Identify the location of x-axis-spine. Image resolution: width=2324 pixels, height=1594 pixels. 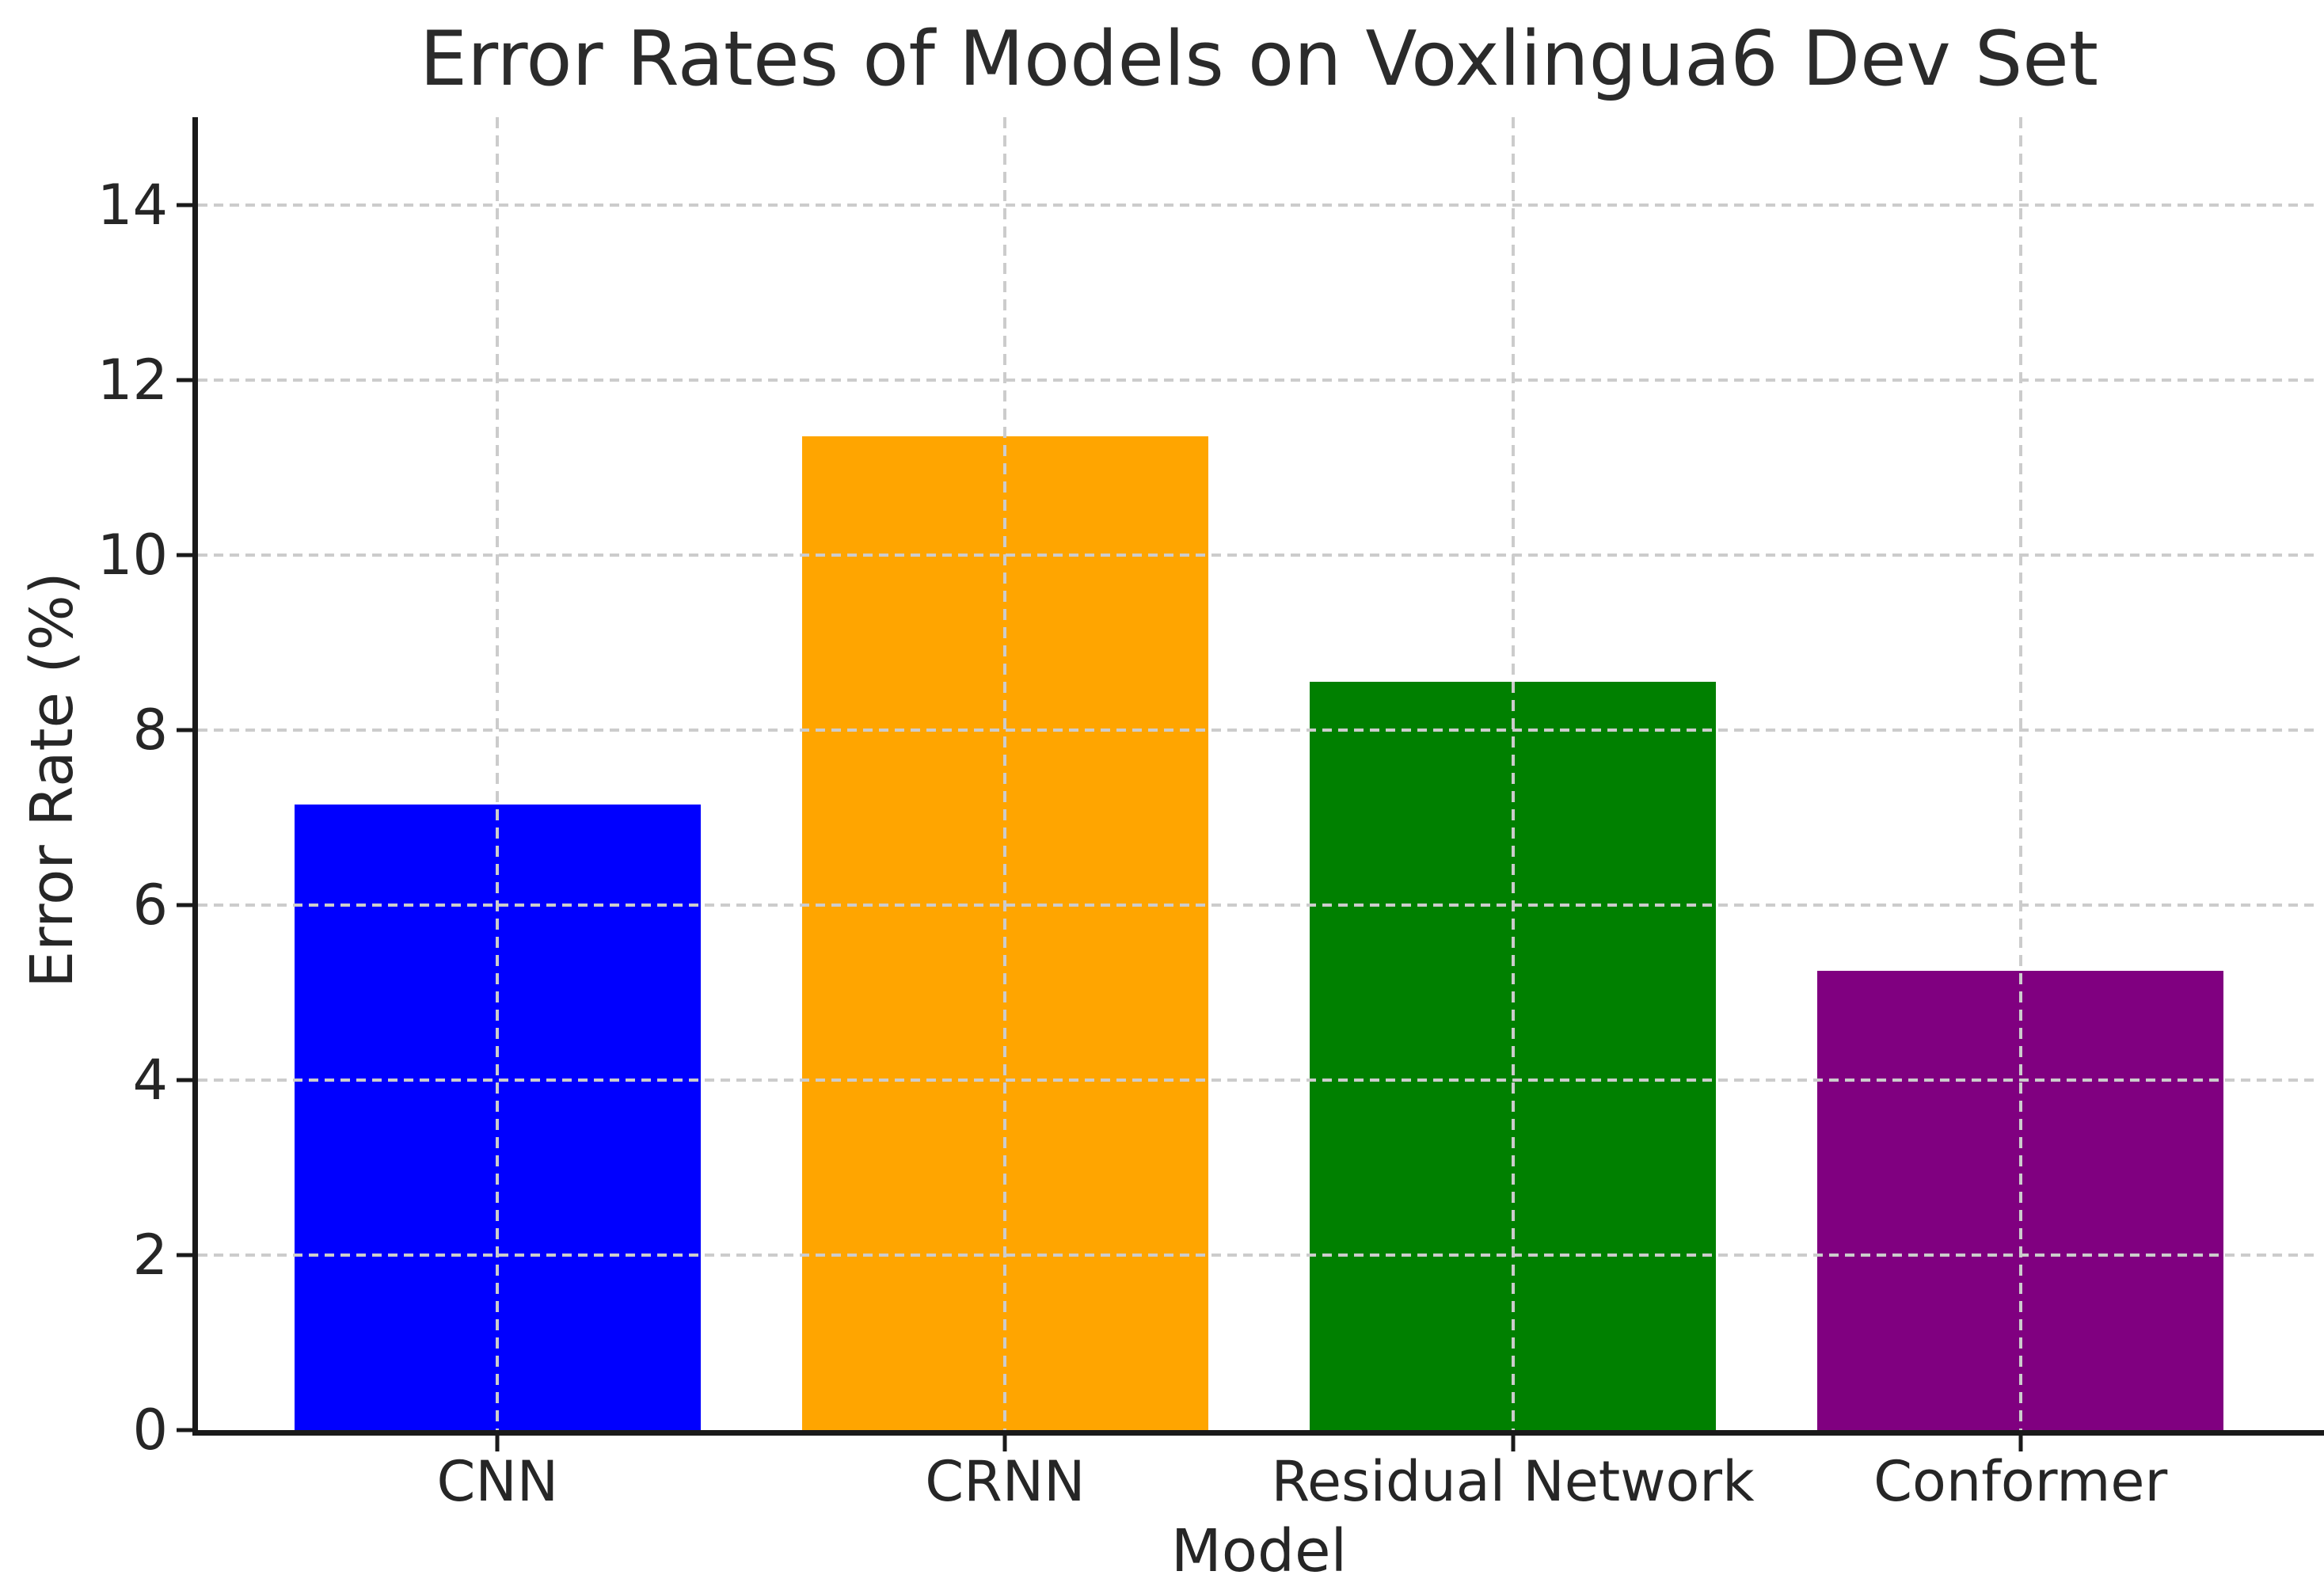
(1258, 1433).